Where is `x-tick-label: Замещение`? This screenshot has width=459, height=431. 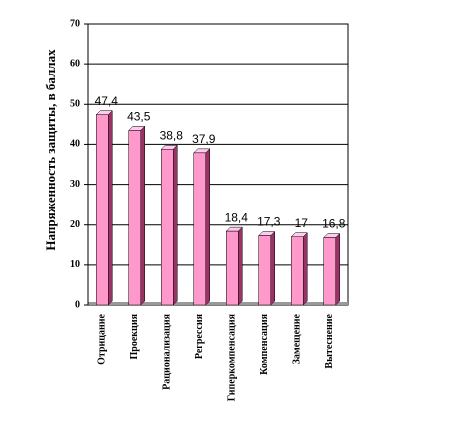
x-tick-label: Замещение is located at coordinates (297, 338).